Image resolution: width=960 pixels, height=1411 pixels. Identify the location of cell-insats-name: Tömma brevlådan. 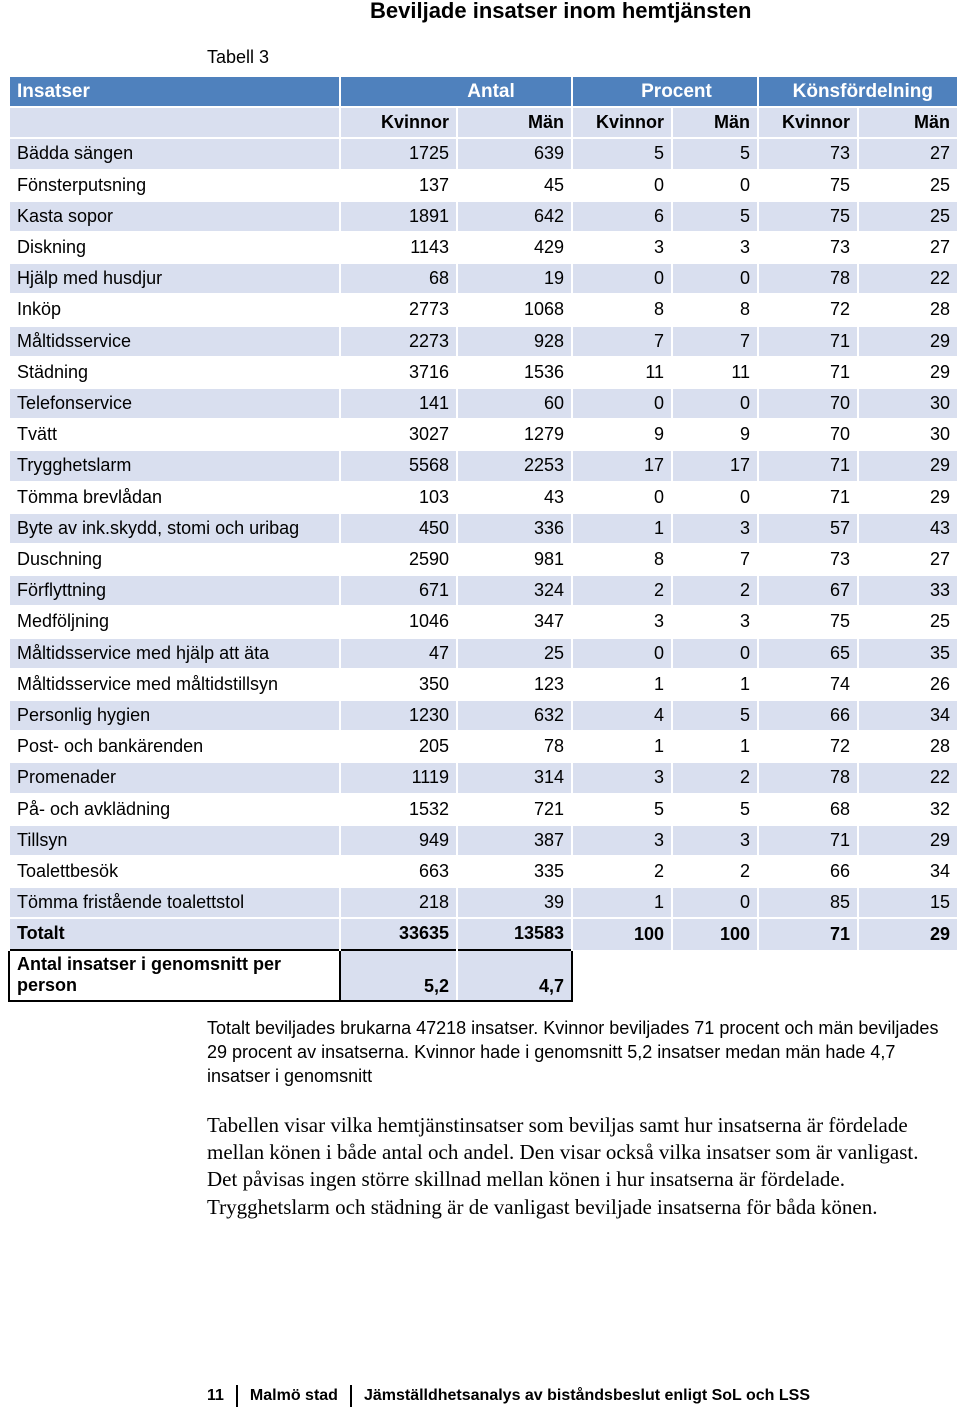
(174, 496).